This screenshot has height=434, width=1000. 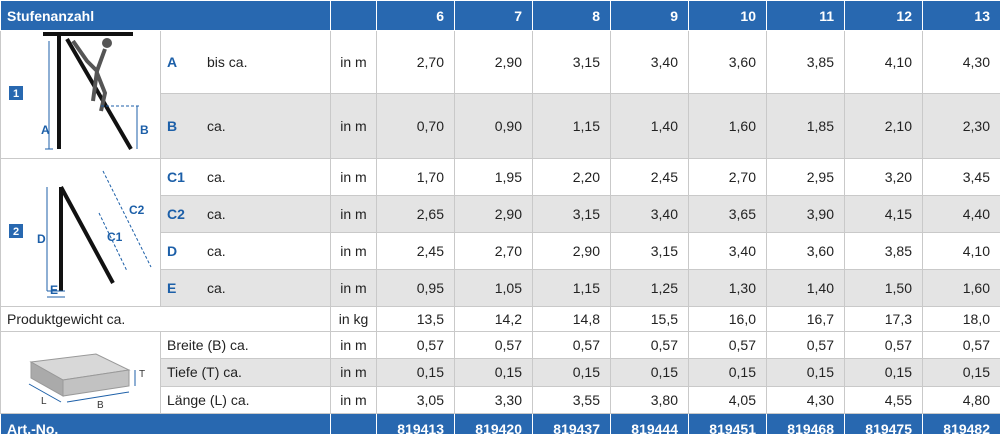 What do you see at coordinates (727, 400) in the screenshot?
I see `value-cell: 4,05` at bounding box center [727, 400].